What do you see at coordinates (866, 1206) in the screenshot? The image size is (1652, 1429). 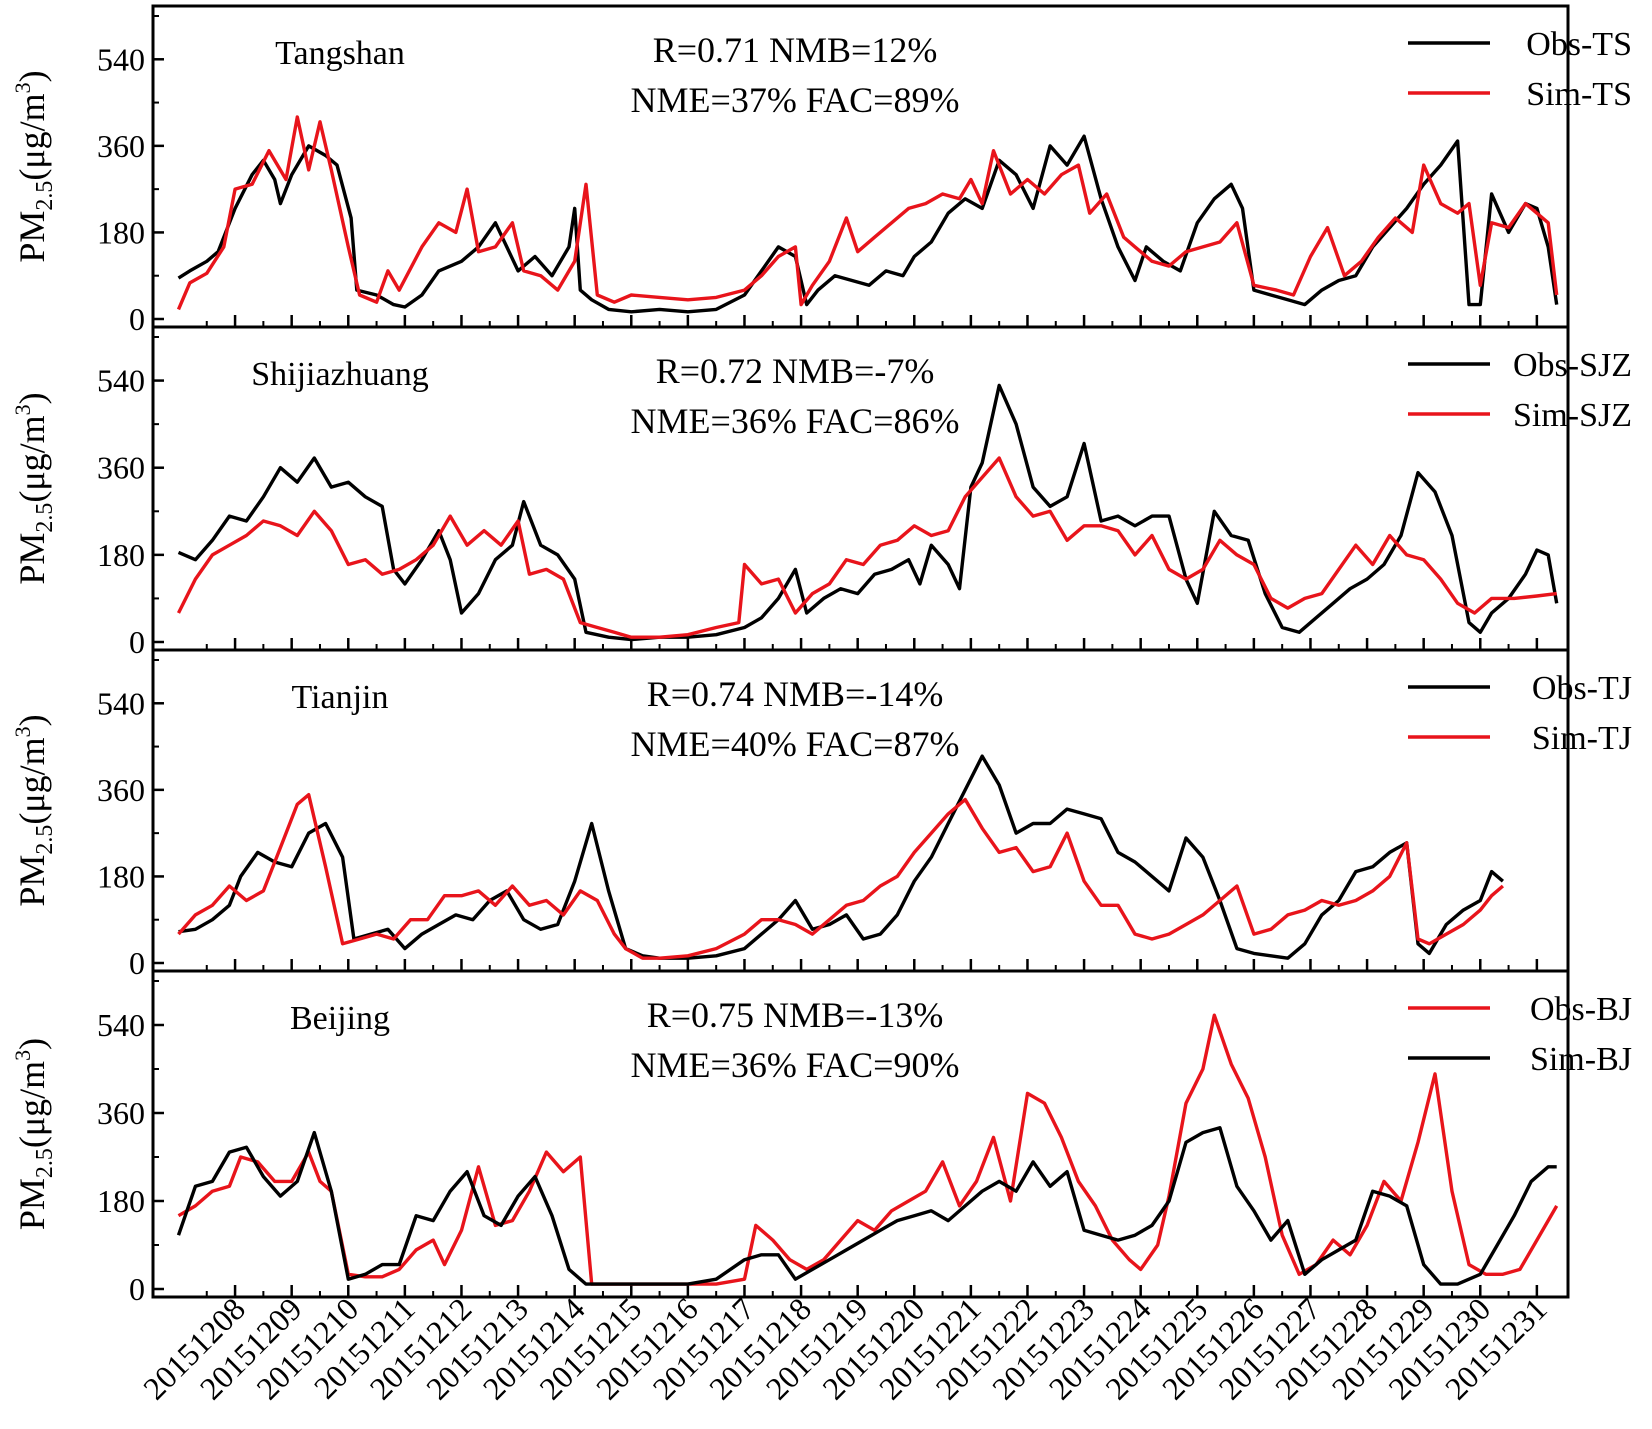 I see `series-line-sim-bj` at bounding box center [866, 1206].